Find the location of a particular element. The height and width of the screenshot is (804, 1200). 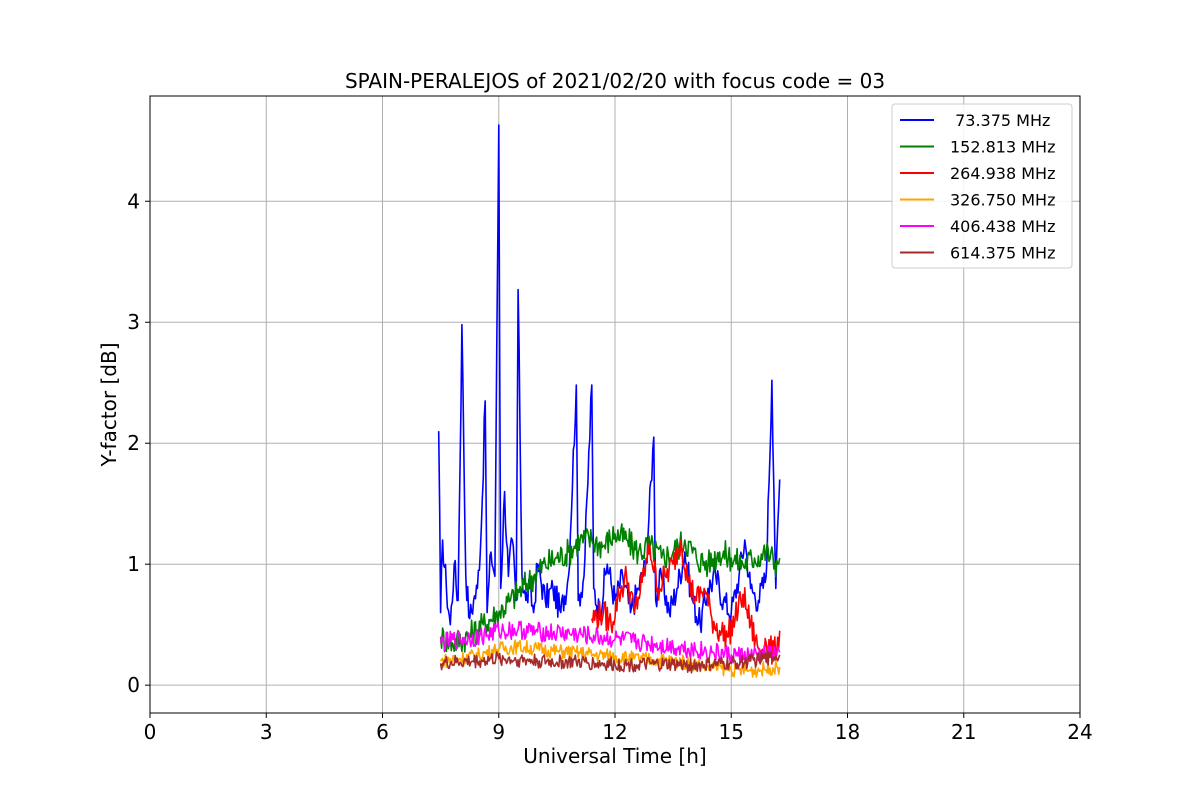

y-tick-label: 0 is located at coordinates (133, 685).